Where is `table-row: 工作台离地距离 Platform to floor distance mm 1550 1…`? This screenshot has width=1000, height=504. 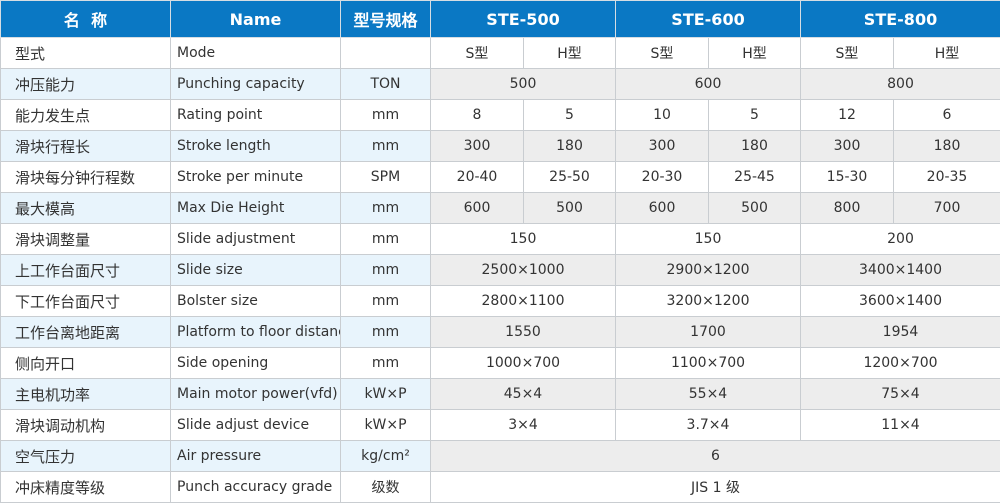
table-row: 工作台离地距离 Platform to floor distance mm 1550 1… is located at coordinates (500, 332).